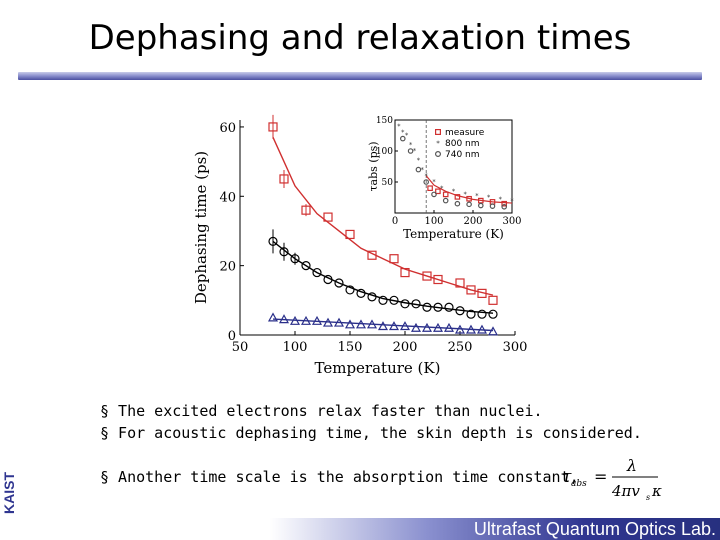  I want to click on formula-equals: =, so click(600, 476).